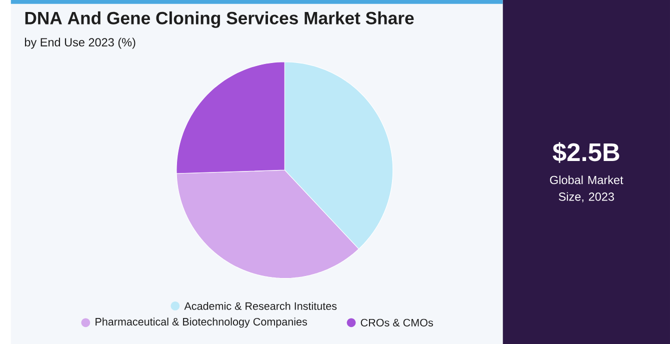 The image size is (670, 344). Describe the element at coordinates (396, 322) in the screenshot. I see `legend-label: CROs & CMOs` at that location.